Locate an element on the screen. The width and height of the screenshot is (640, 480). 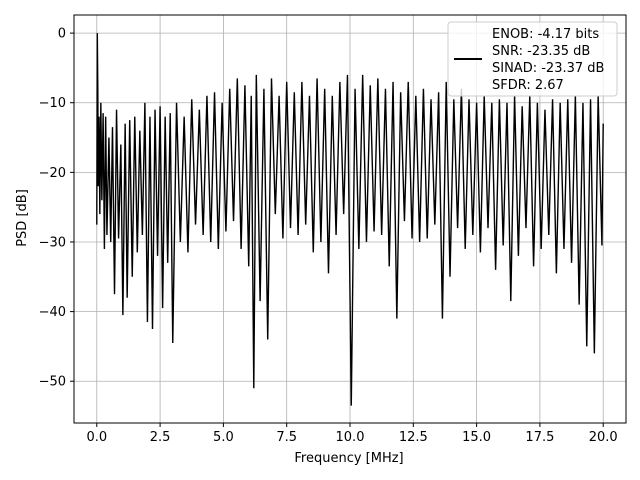
x-tick-label: 20.0 is located at coordinates (603, 437).